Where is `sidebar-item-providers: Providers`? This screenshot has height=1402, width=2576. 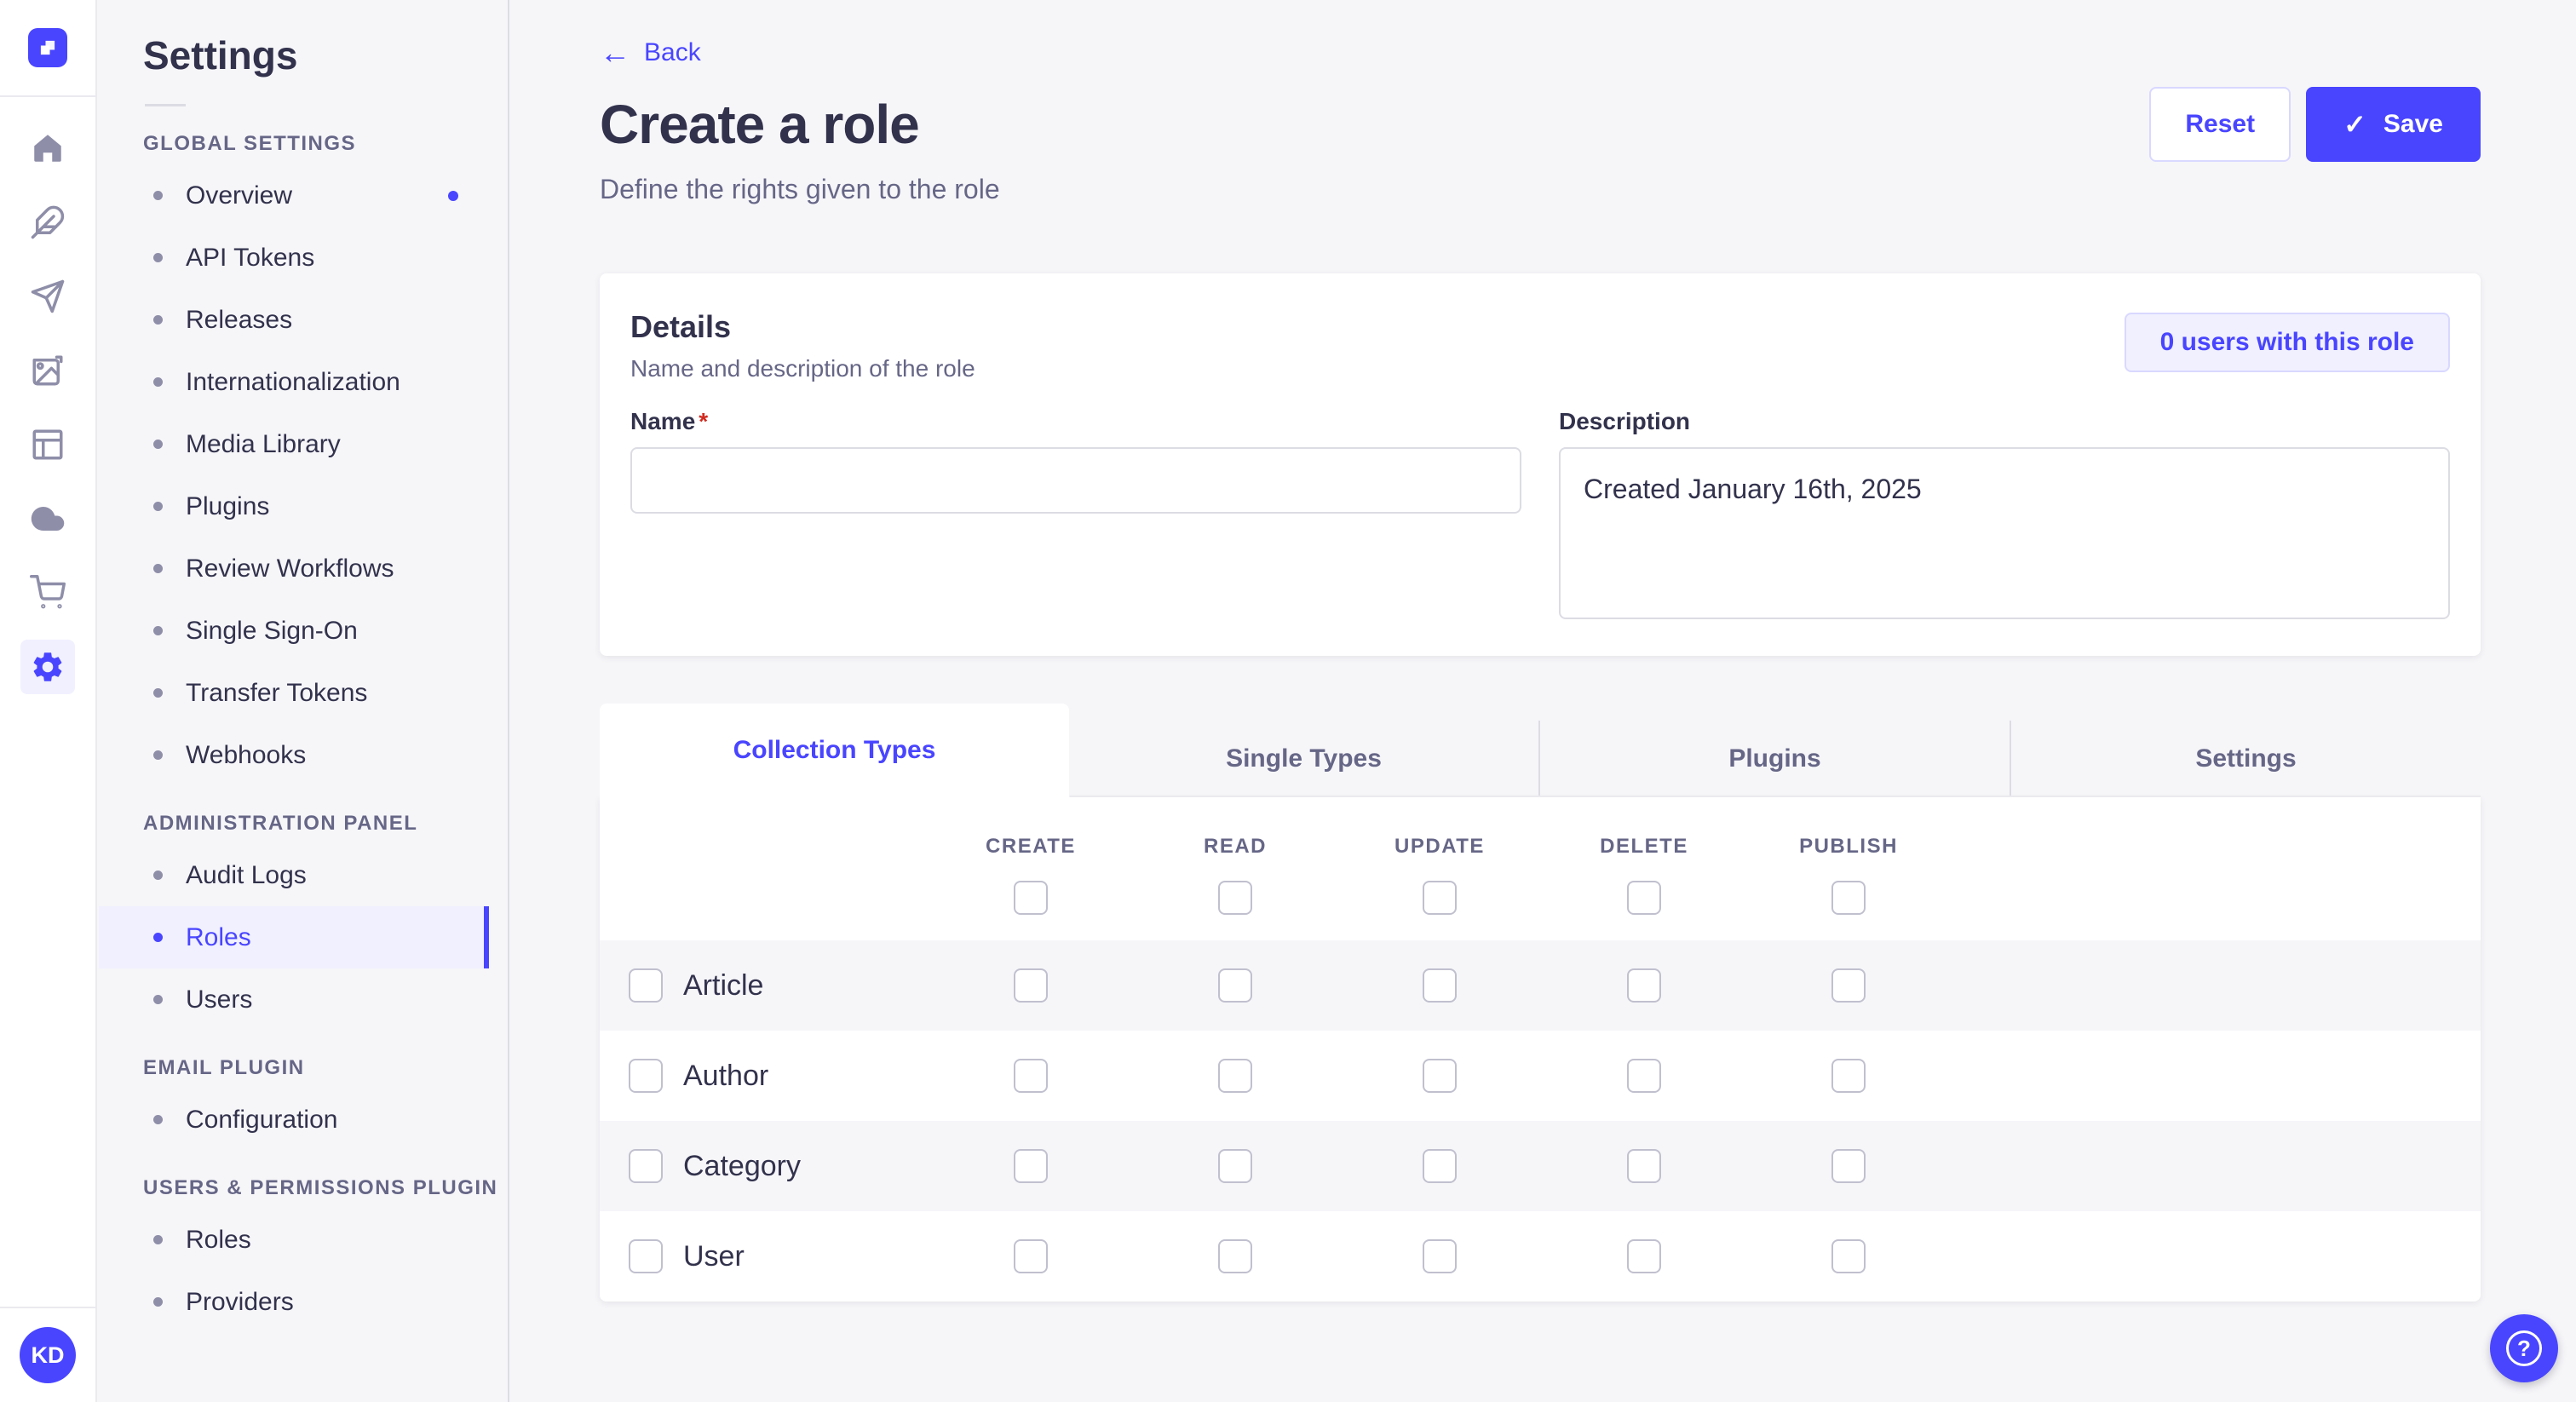
sidebar-item-providers: Providers is located at coordinates (294, 1302).